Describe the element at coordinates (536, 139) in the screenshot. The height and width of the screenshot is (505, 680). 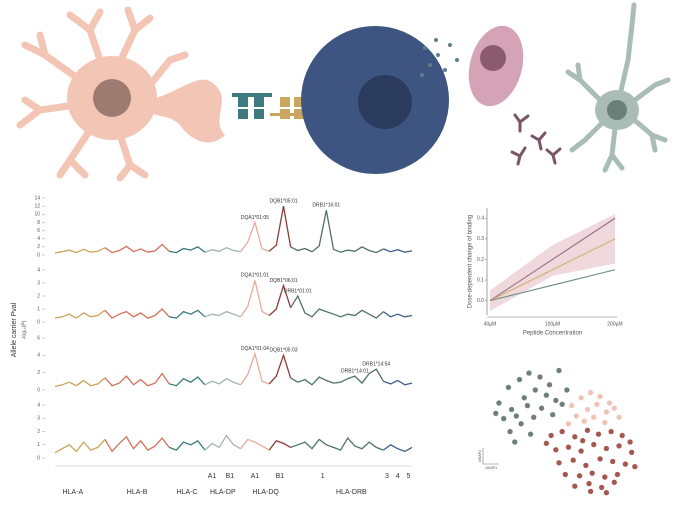
I see `antibodies` at that location.